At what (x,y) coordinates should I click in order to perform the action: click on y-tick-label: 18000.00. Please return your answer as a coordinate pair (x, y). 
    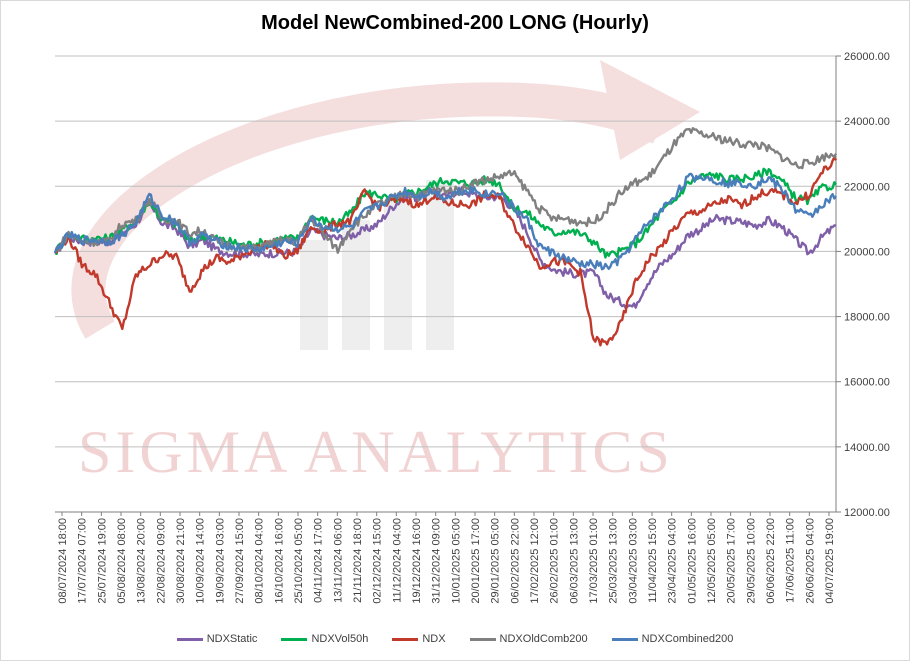
    Looking at the image, I should click on (867, 318).